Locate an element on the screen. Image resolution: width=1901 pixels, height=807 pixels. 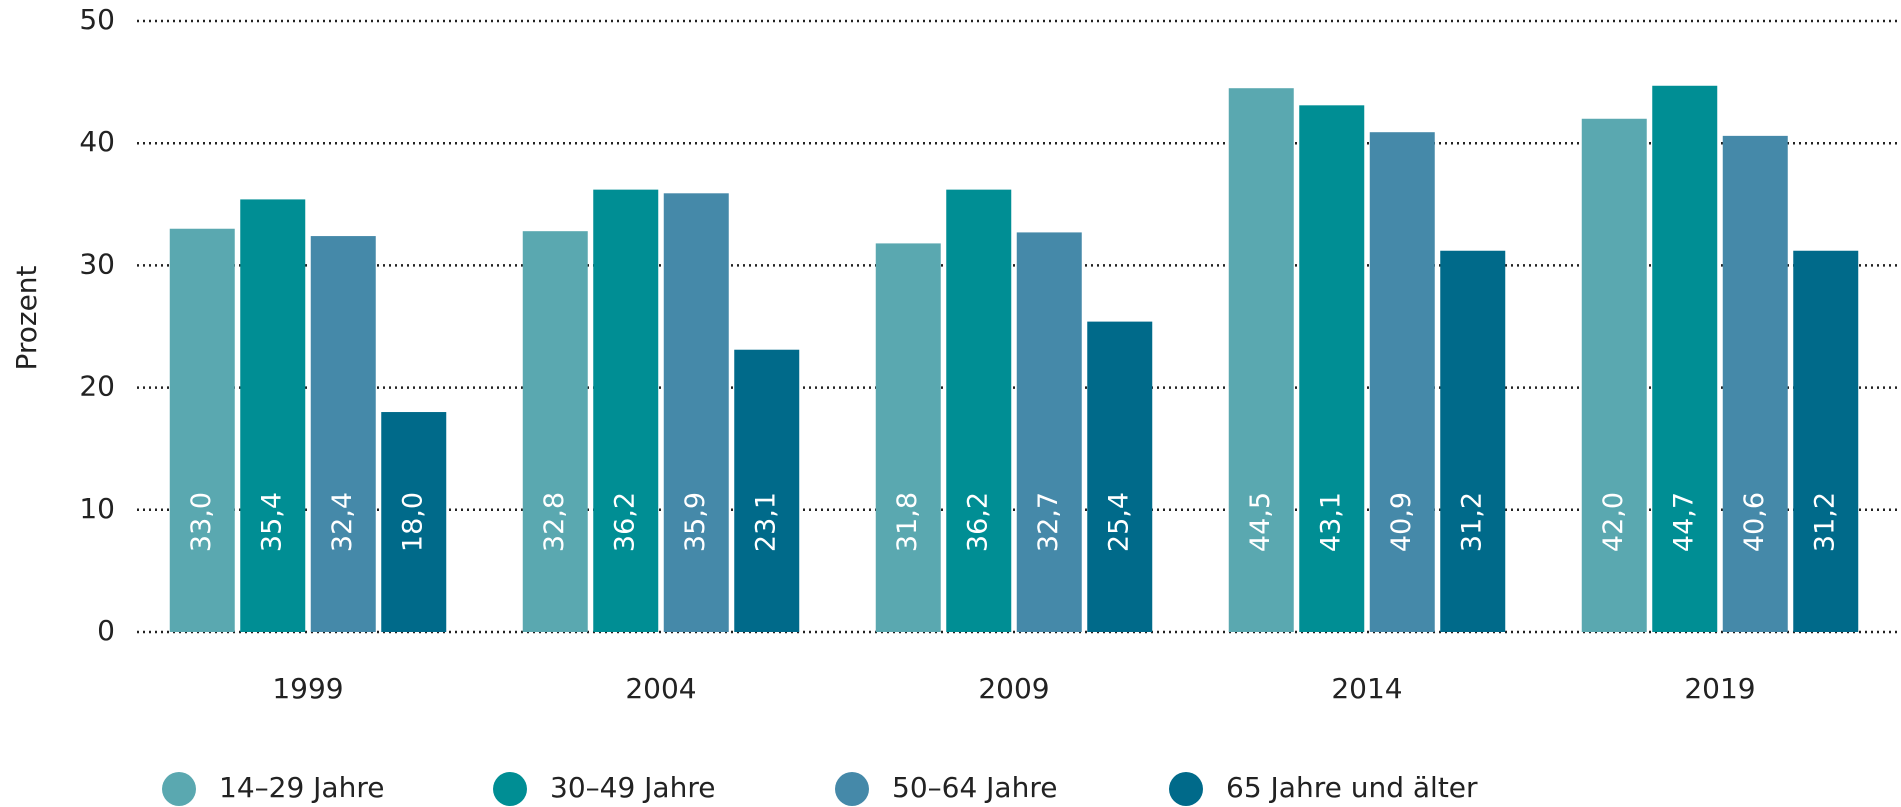
value-label: 32,8 is located at coordinates (554, 522).